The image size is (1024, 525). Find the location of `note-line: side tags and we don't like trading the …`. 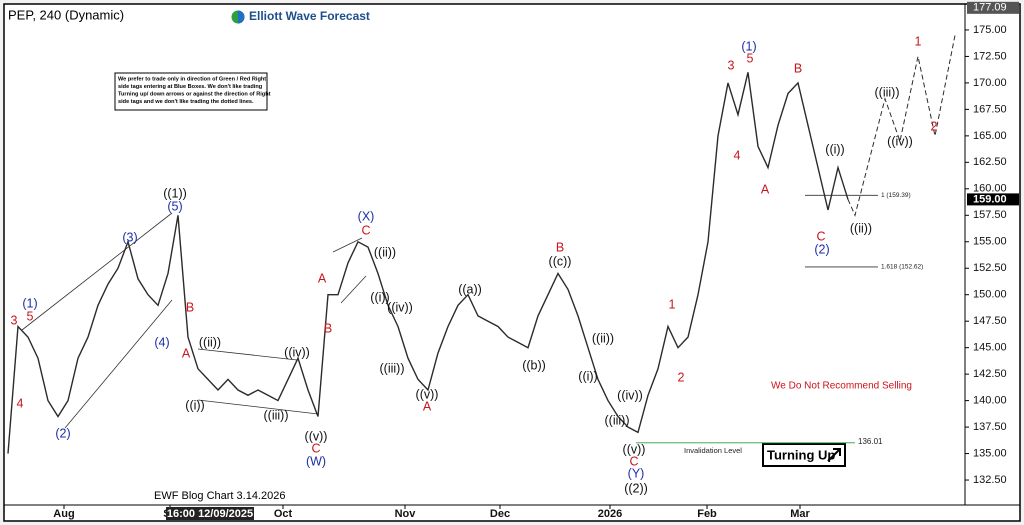

note-line: side tags and we don't like trading the … is located at coordinates (186, 102).